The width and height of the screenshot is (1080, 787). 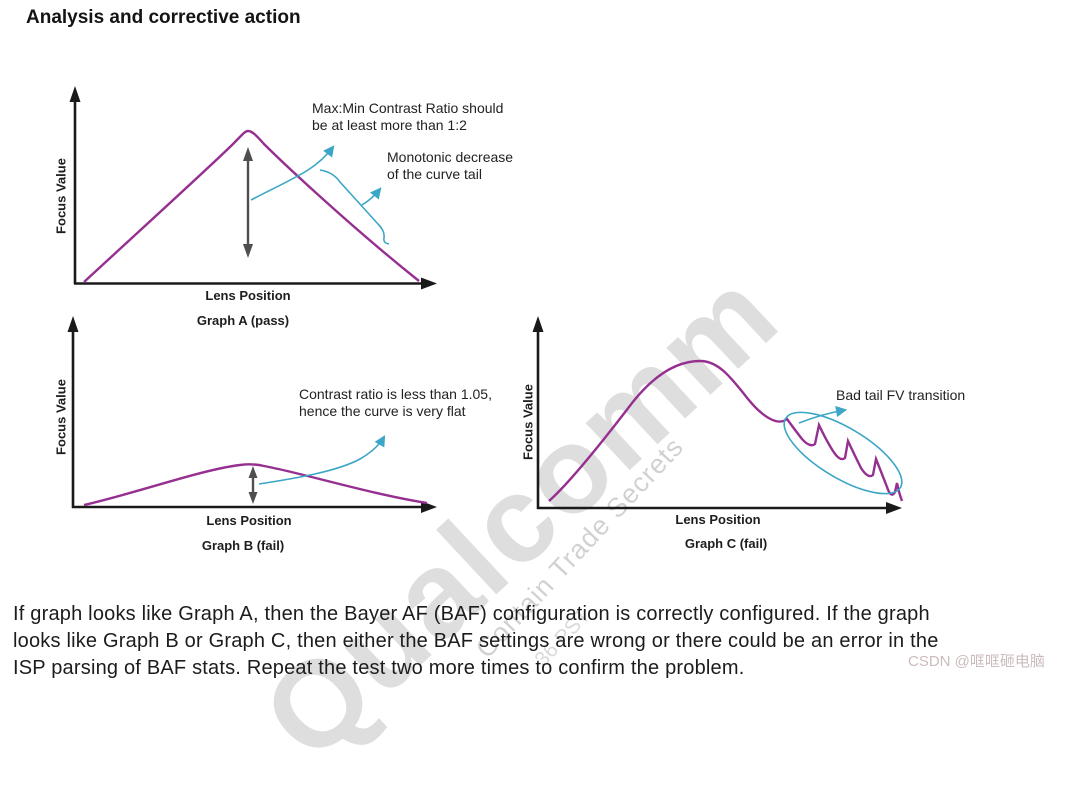 What do you see at coordinates (248, 295) in the screenshot?
I see `graph-a-x-axis-label: Lens Position` at bounding box center [248, 295].